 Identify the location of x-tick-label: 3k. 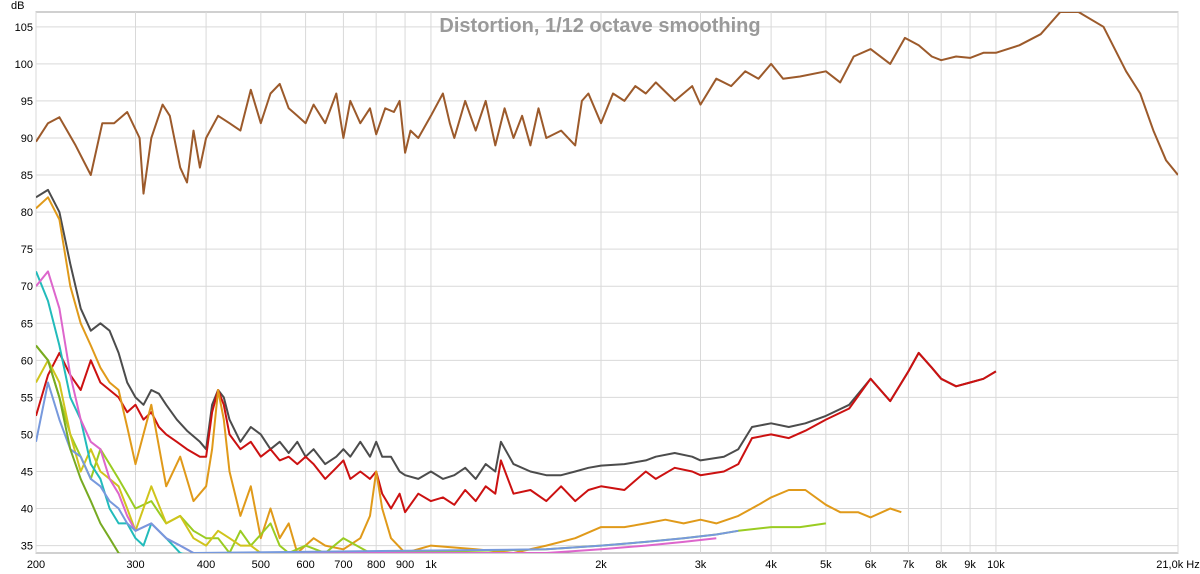
(701, 565).